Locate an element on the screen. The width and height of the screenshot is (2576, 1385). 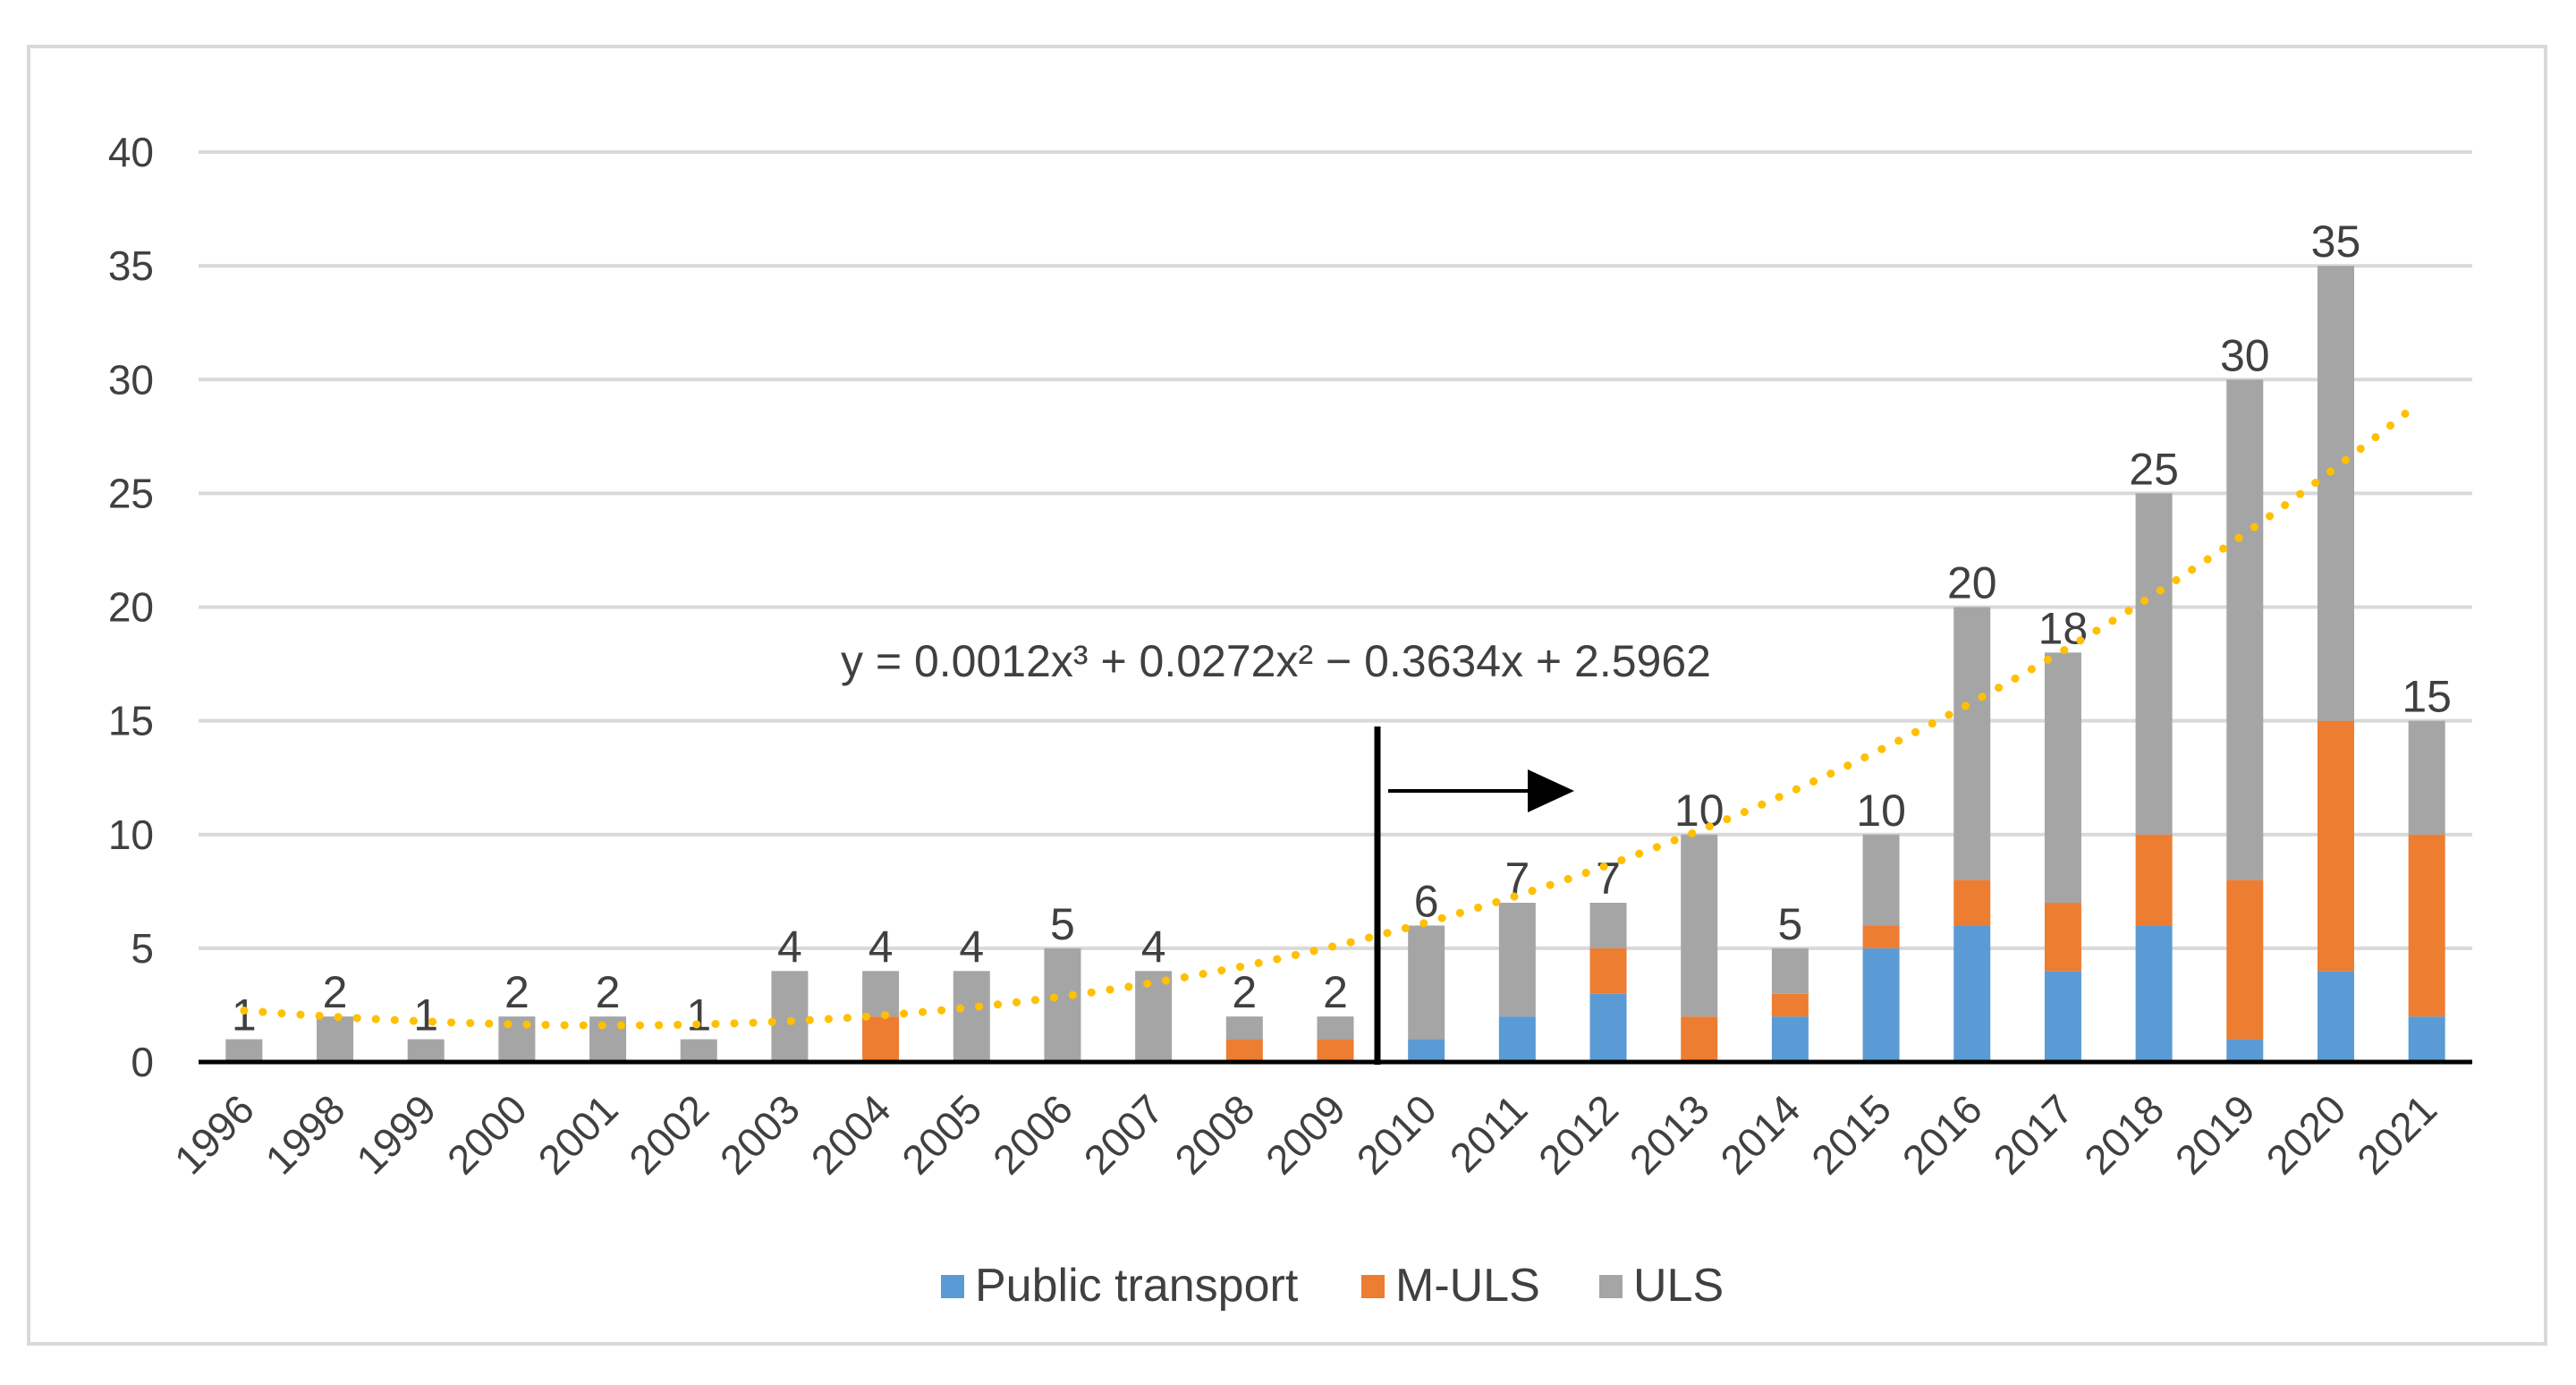
data-label: 7 is located at coordinates (1608, 879).